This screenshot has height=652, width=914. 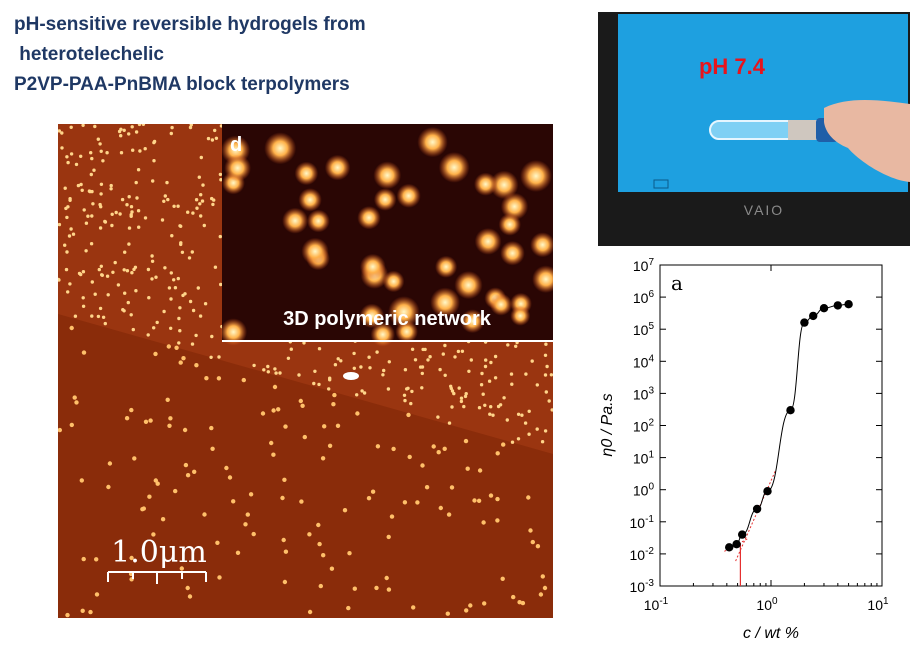 What do you see at coordinates (732, 66) in the screenshot?
I see `ph-label: pH 7.4` at bounding box center [732, 66].